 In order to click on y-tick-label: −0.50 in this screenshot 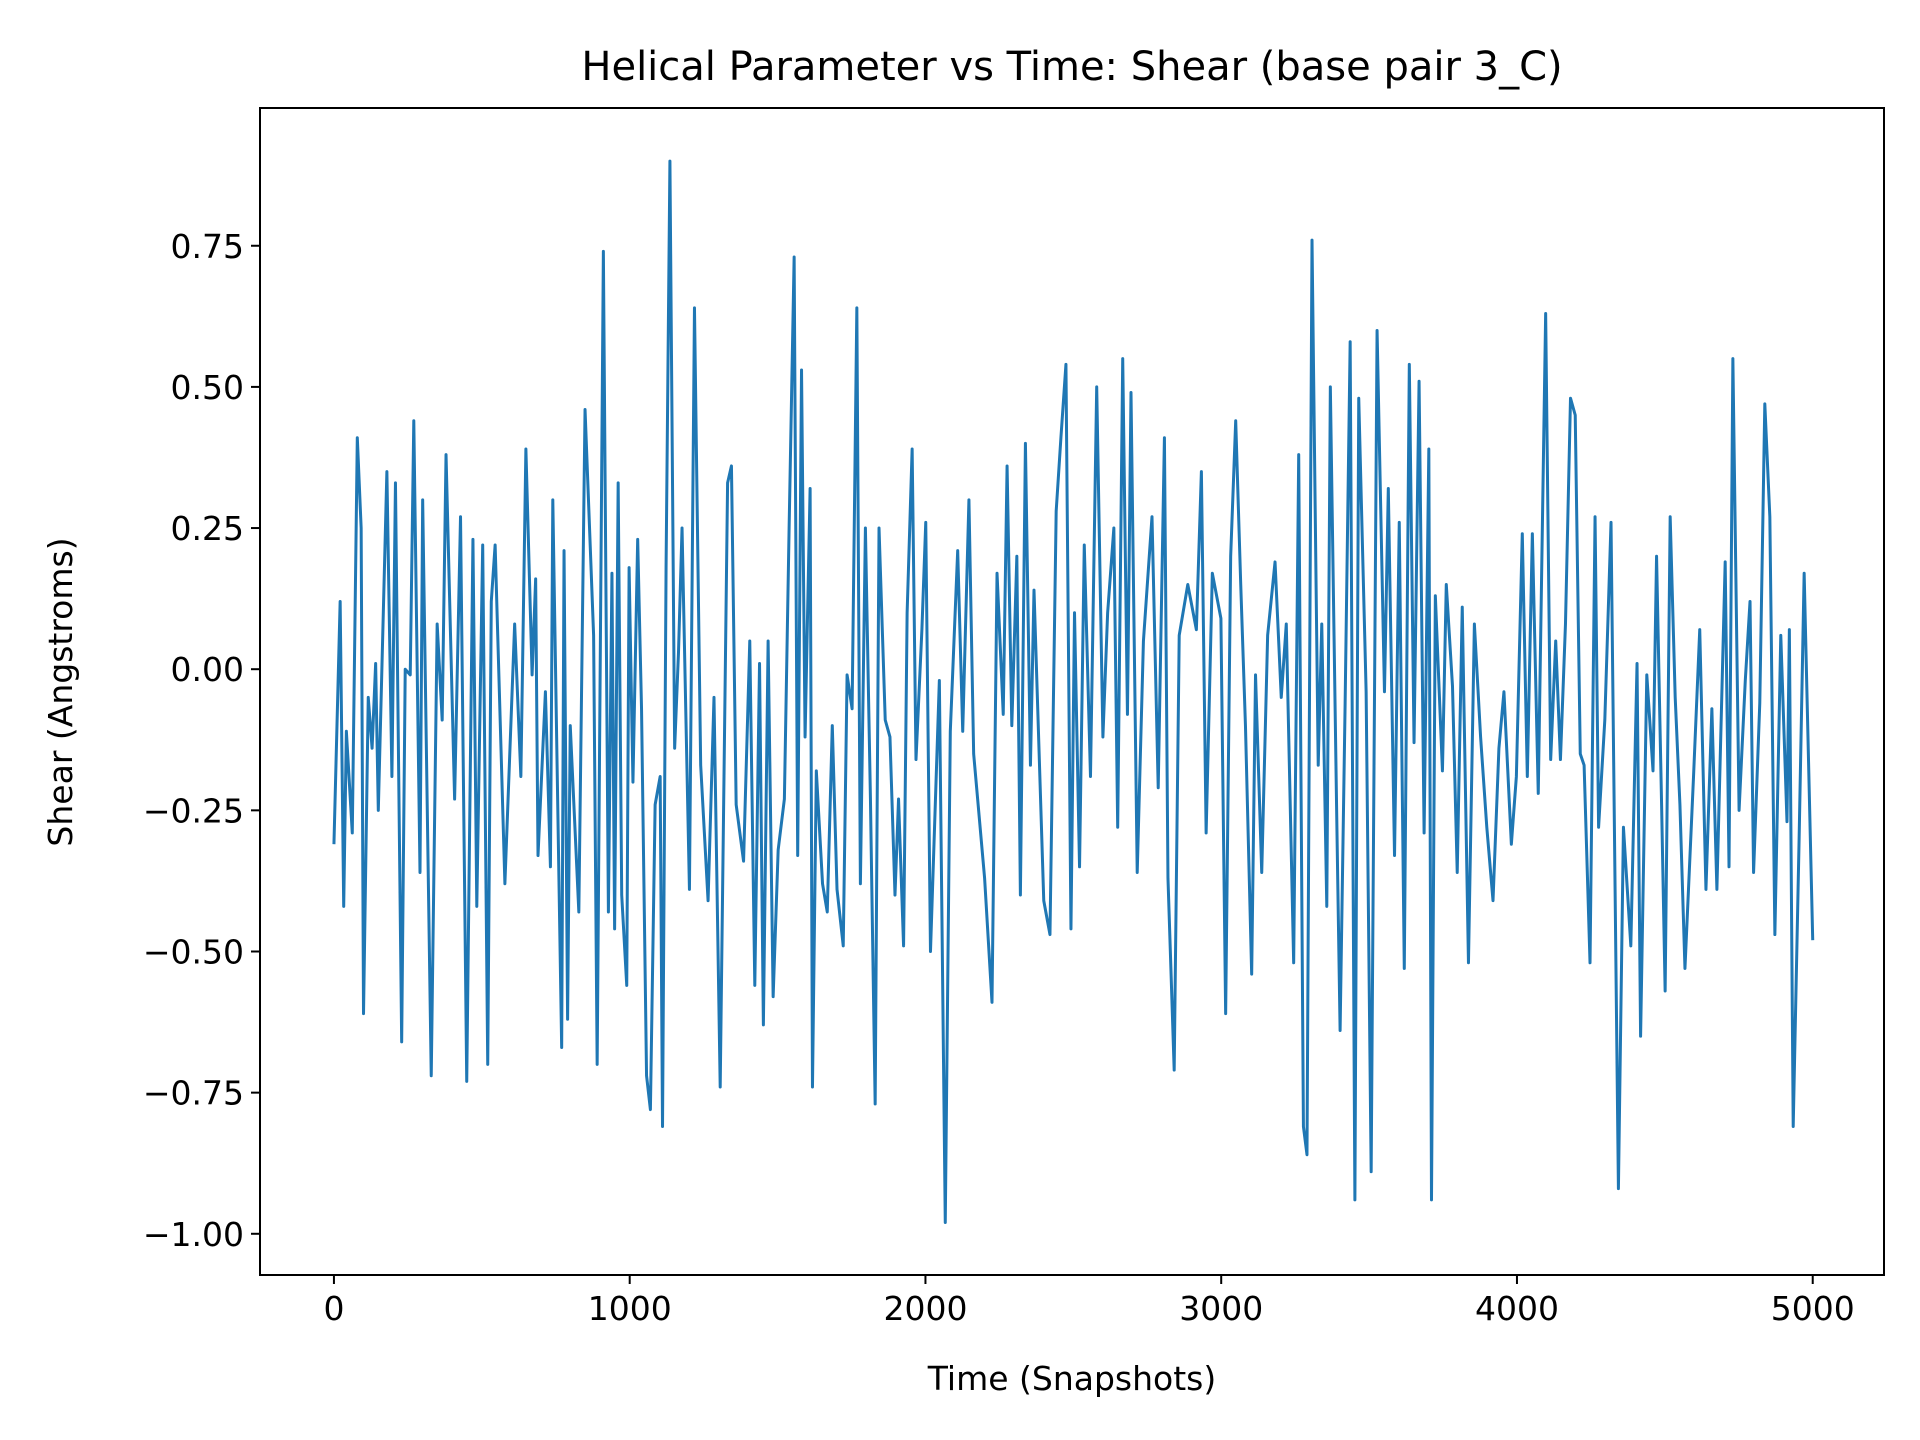, I will do `click(193, 951)`.